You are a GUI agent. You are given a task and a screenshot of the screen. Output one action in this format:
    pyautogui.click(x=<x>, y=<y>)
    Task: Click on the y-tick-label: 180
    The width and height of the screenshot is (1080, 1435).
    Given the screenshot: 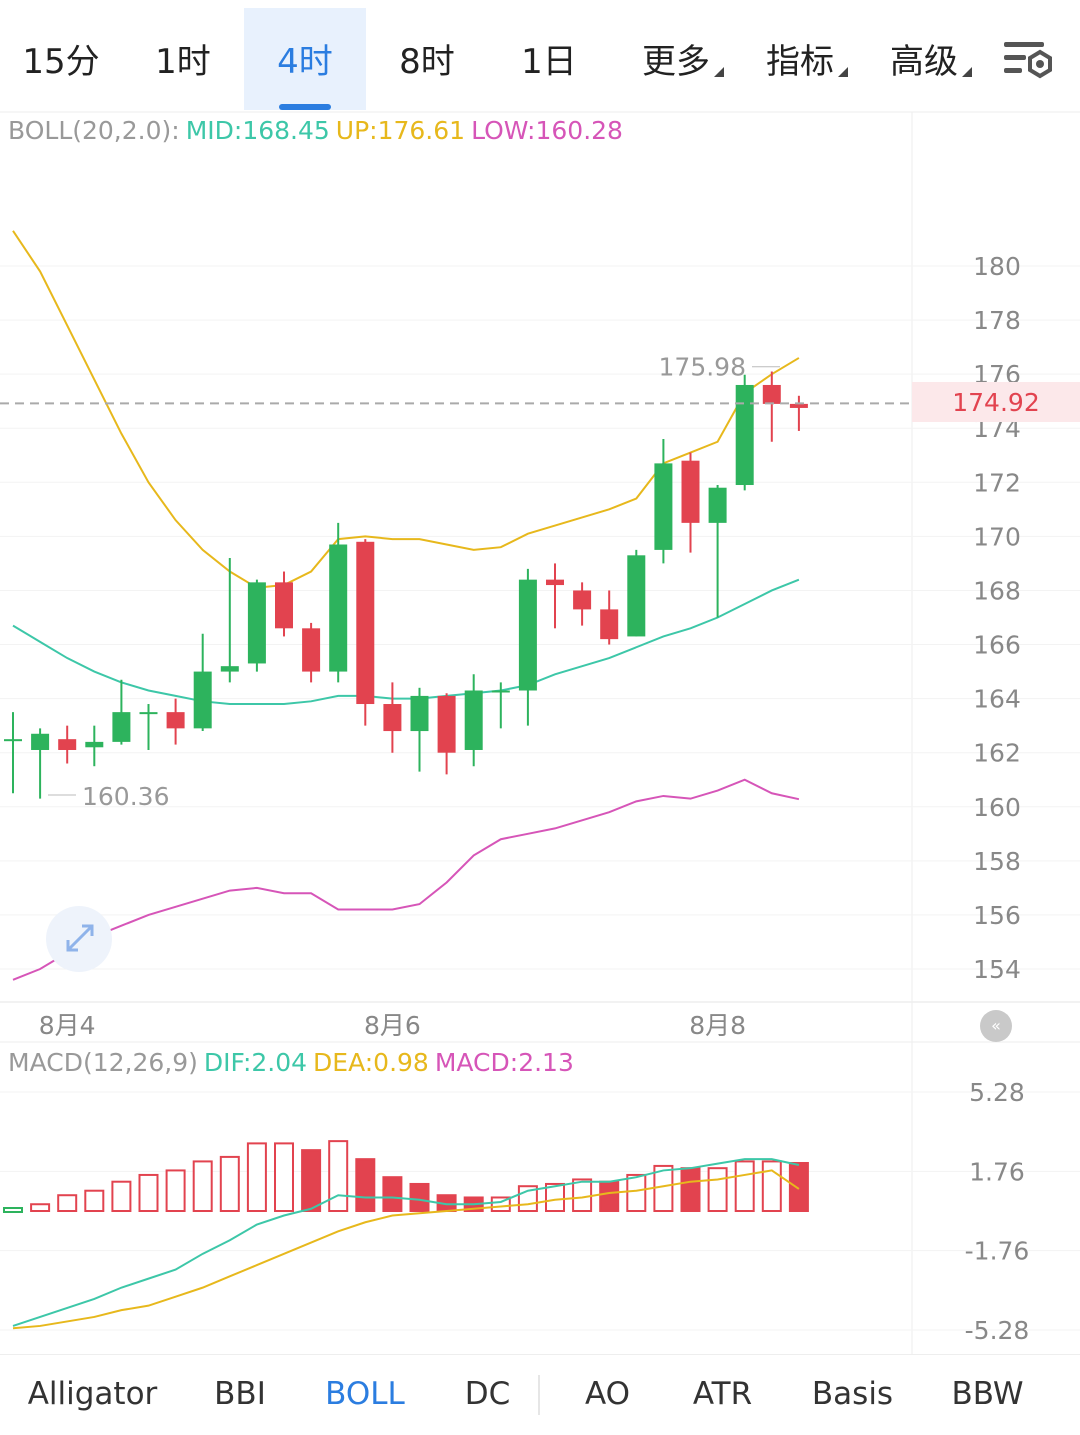 What is the action you would take?
    pyautogui.click(x=997, y=266)
    